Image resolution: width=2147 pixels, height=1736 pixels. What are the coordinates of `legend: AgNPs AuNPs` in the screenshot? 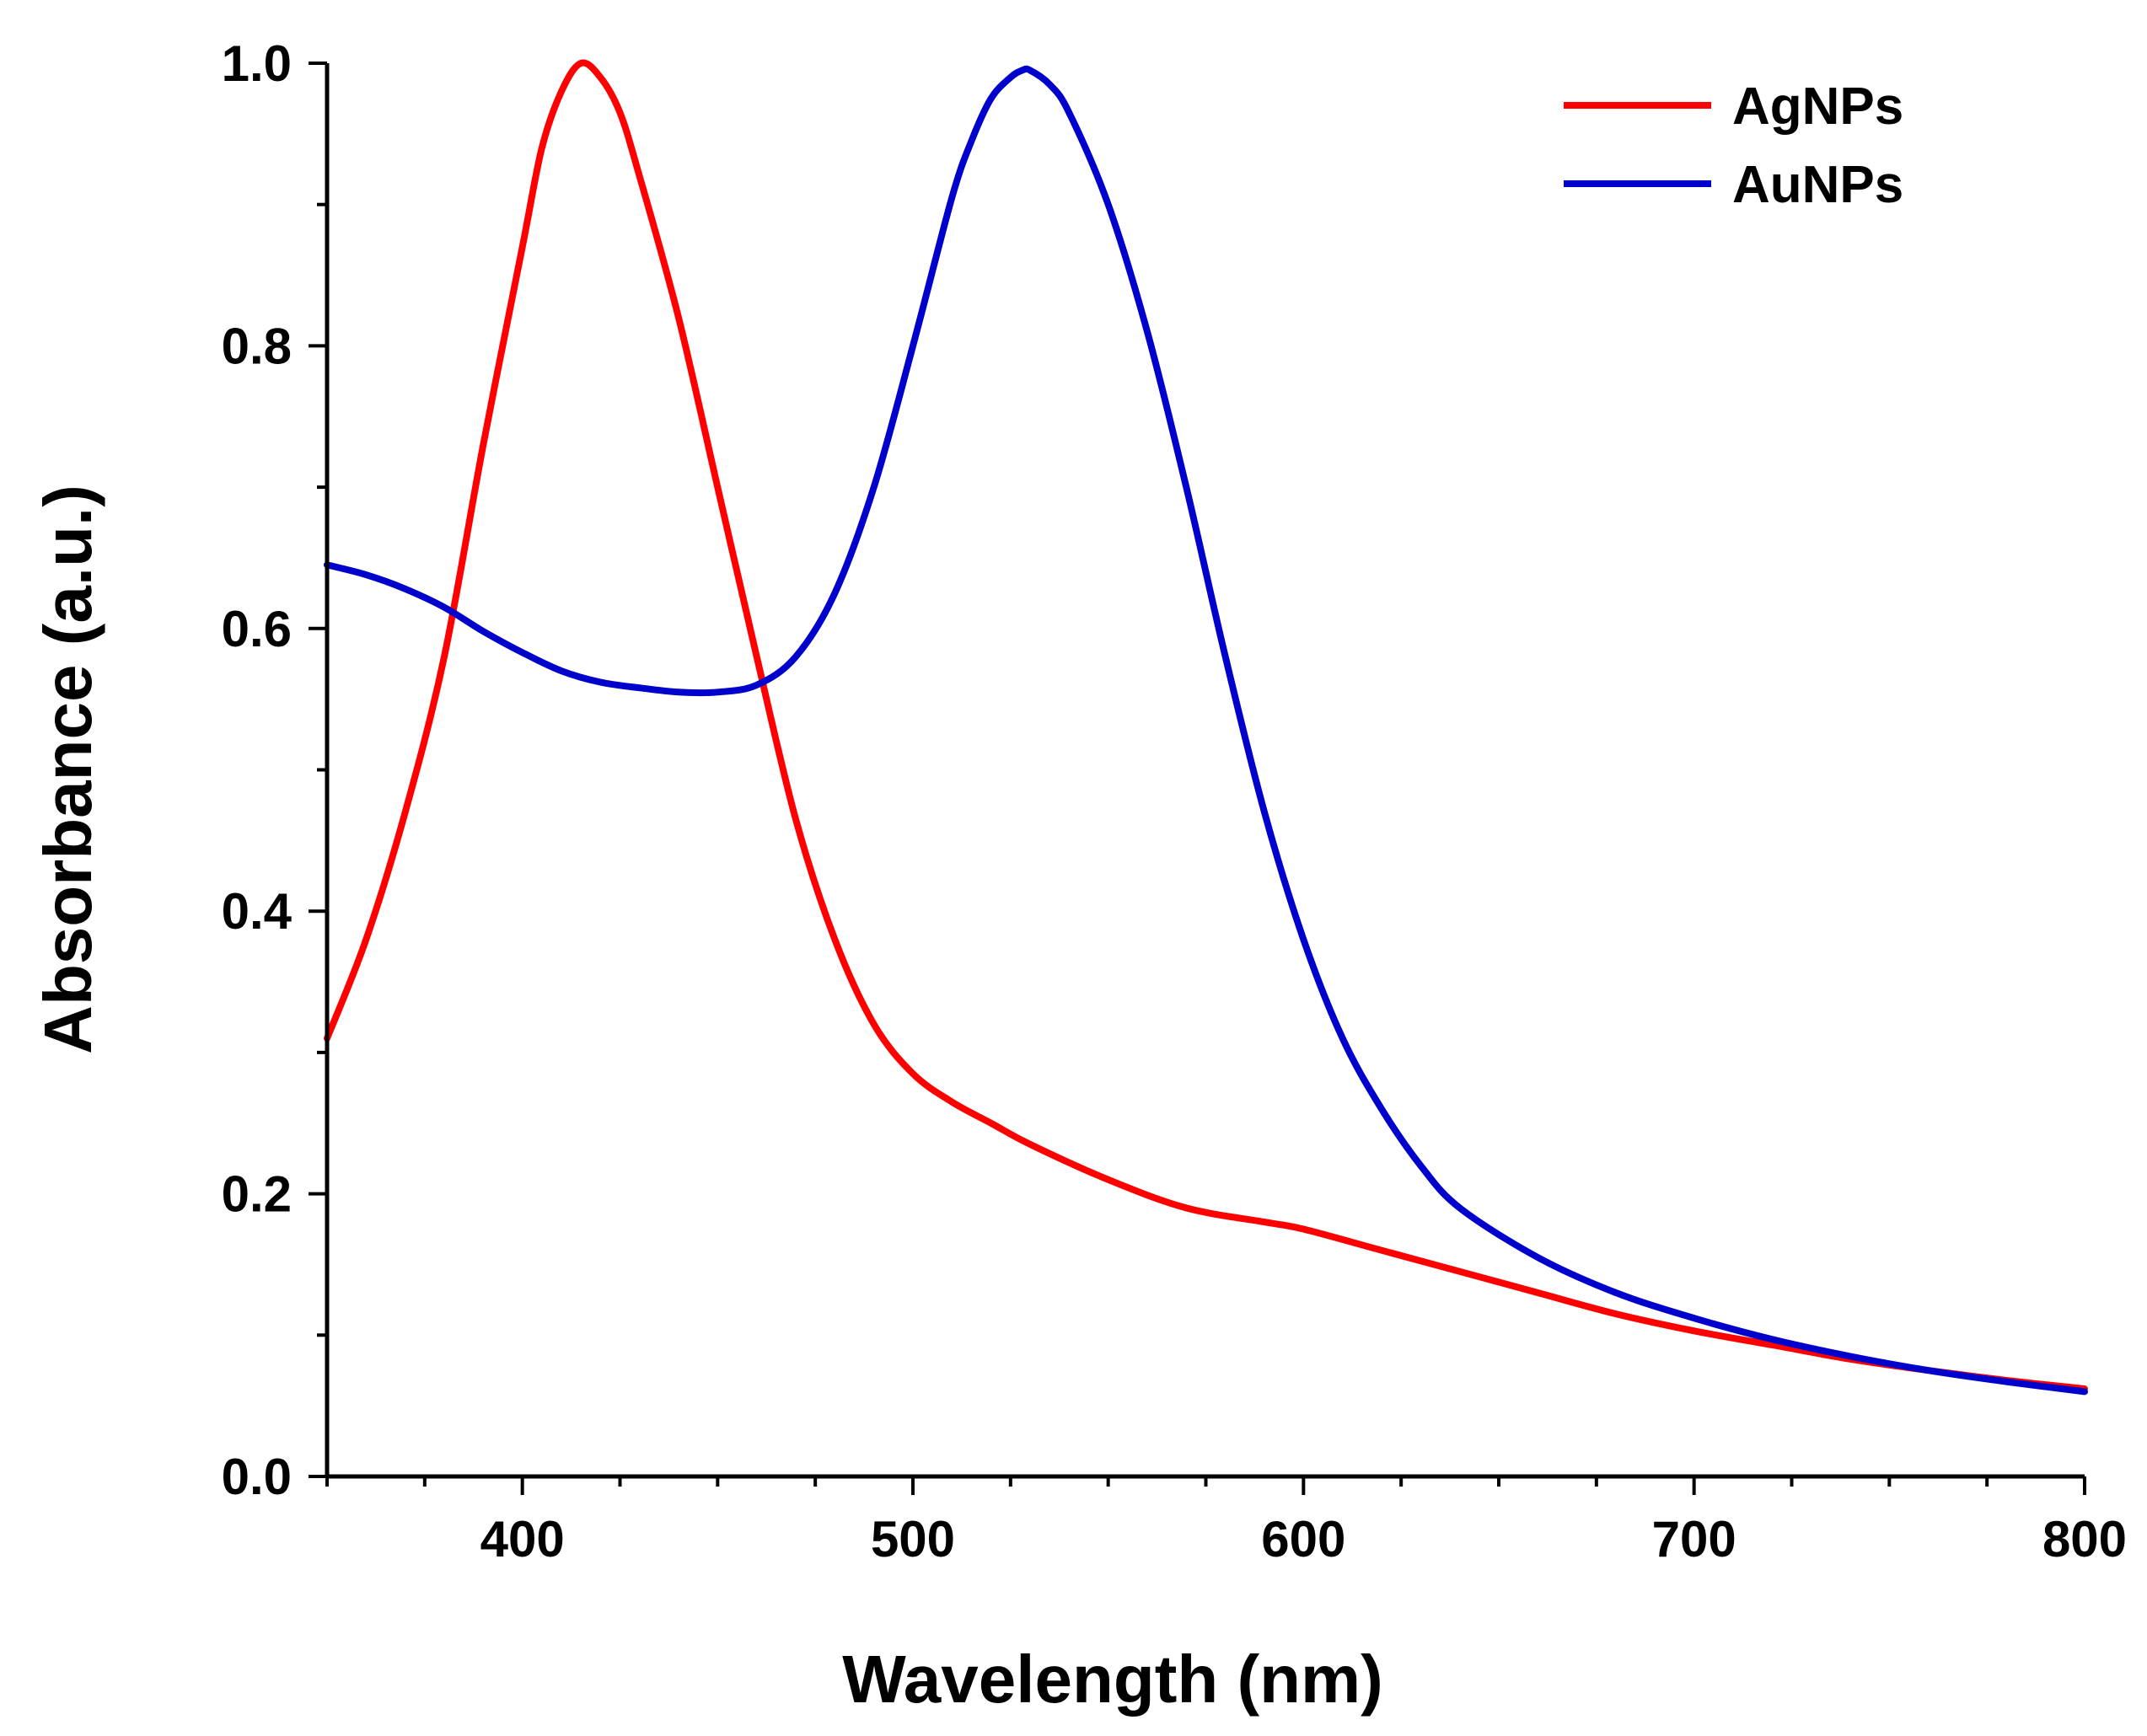 It's located at (1733, 146).